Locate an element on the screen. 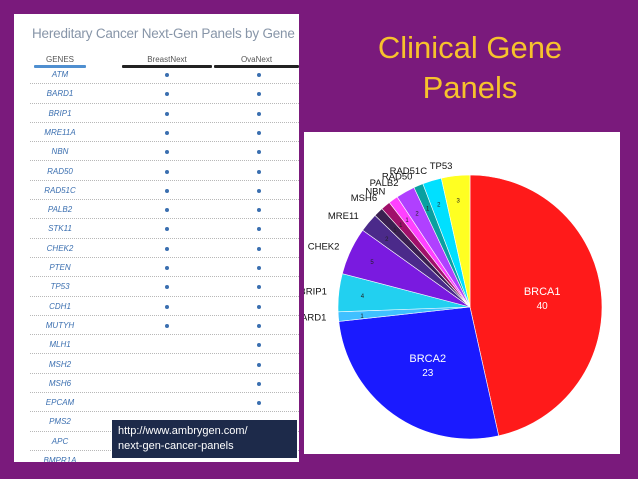 The width and height of the screenshot is (638, 479). pie-slice-tp53 is located at coordinates (455, 241).